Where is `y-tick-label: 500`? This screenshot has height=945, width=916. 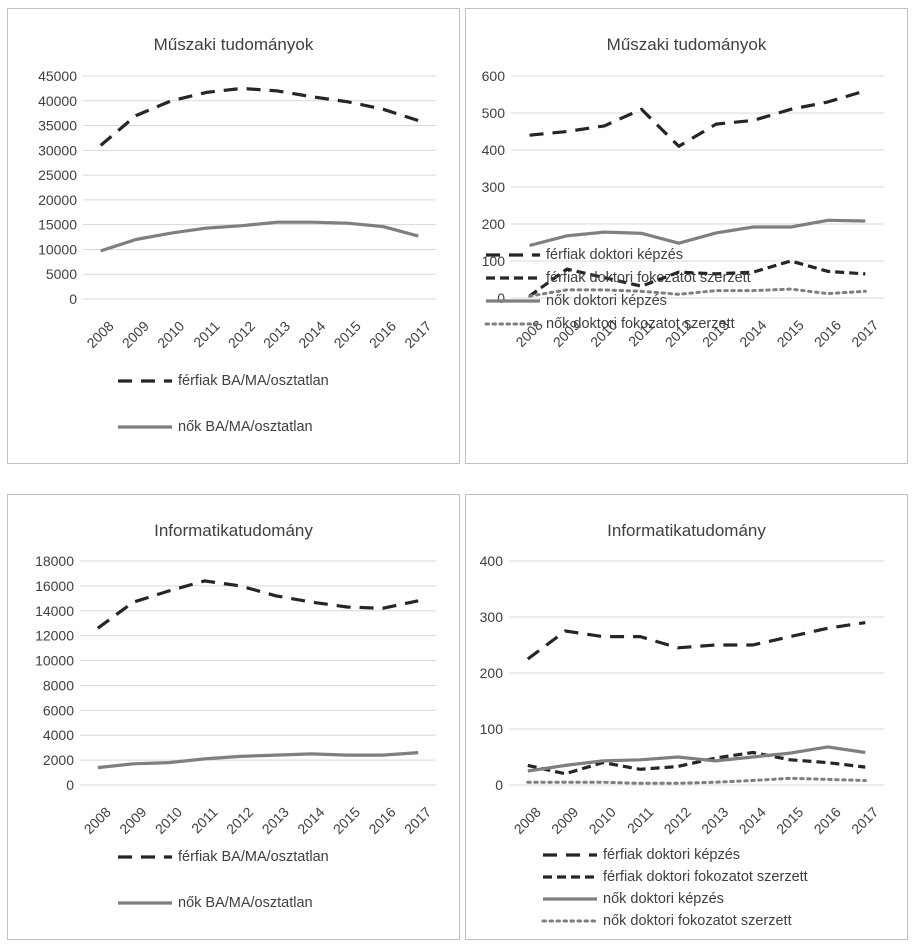
y-tick-label: 500 is located at coordinates (494, 113).